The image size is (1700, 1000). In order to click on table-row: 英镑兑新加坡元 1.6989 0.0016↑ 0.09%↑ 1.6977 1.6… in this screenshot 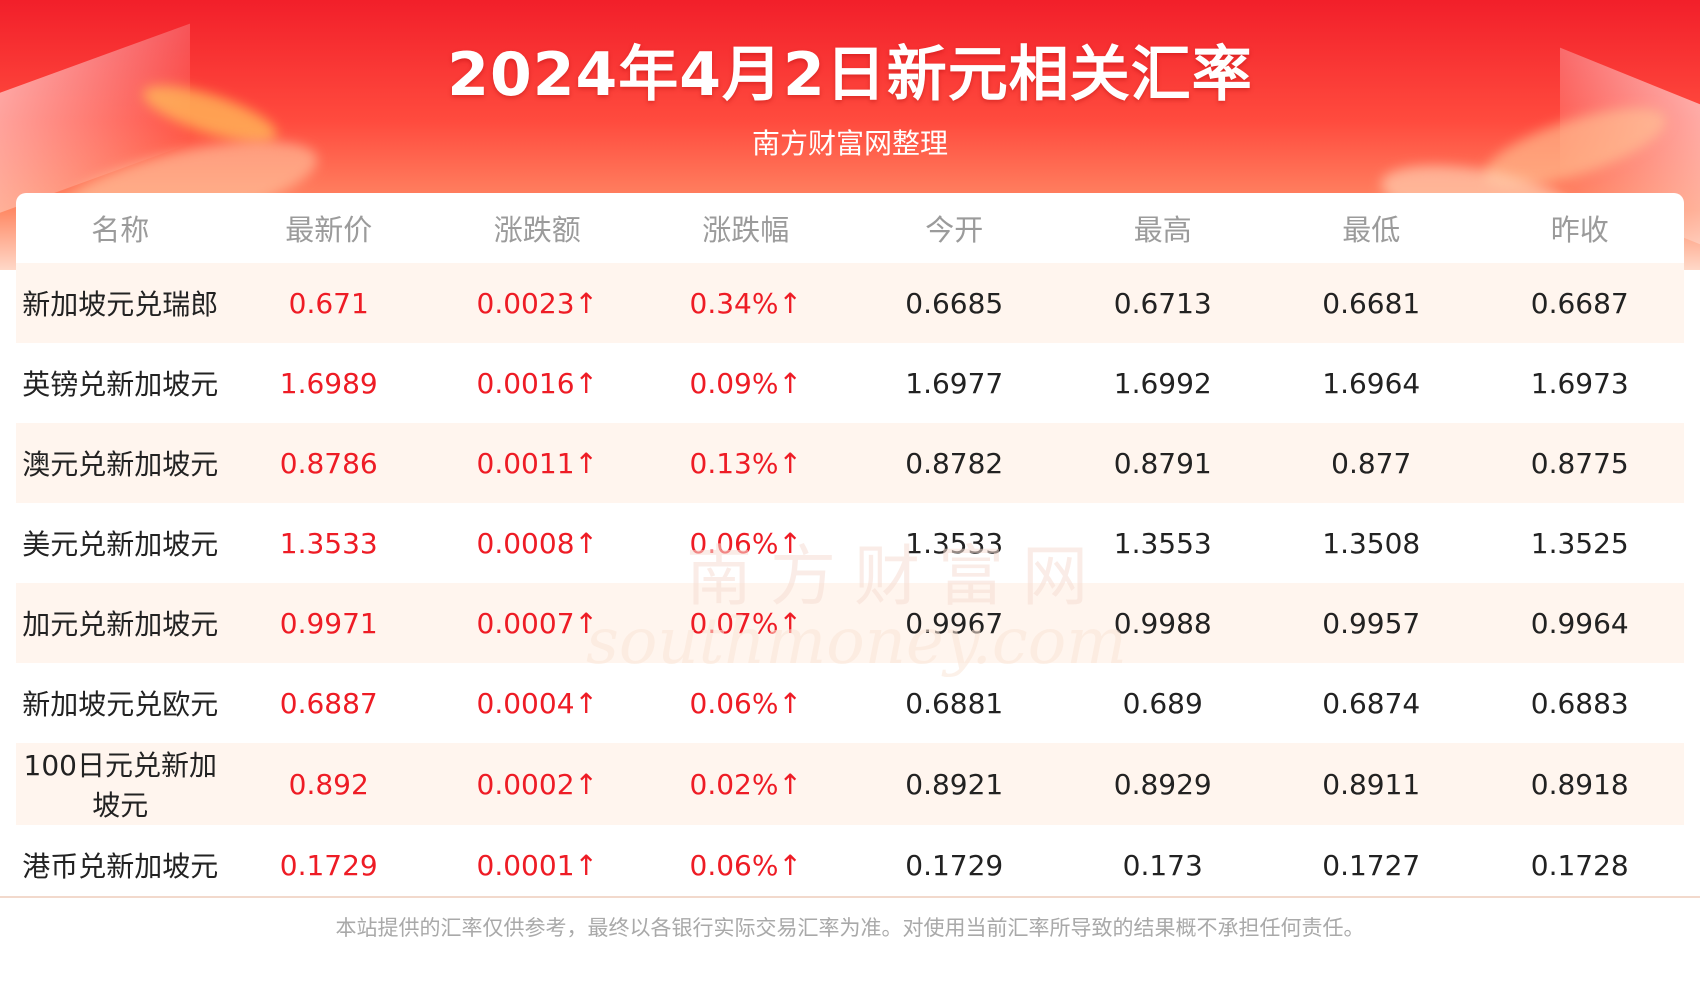, I will do `click(850, 383)`.